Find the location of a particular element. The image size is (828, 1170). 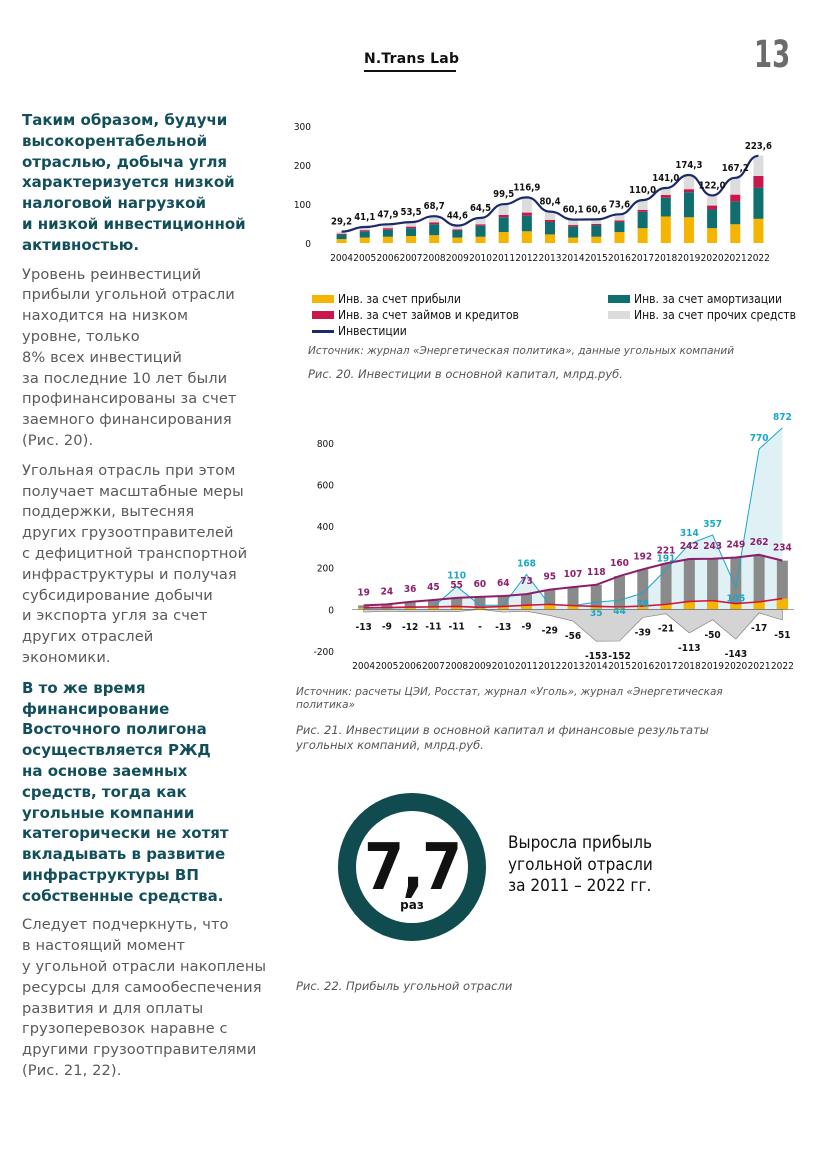

x-tick-label: 2013 is located at coordinates (573, 666).